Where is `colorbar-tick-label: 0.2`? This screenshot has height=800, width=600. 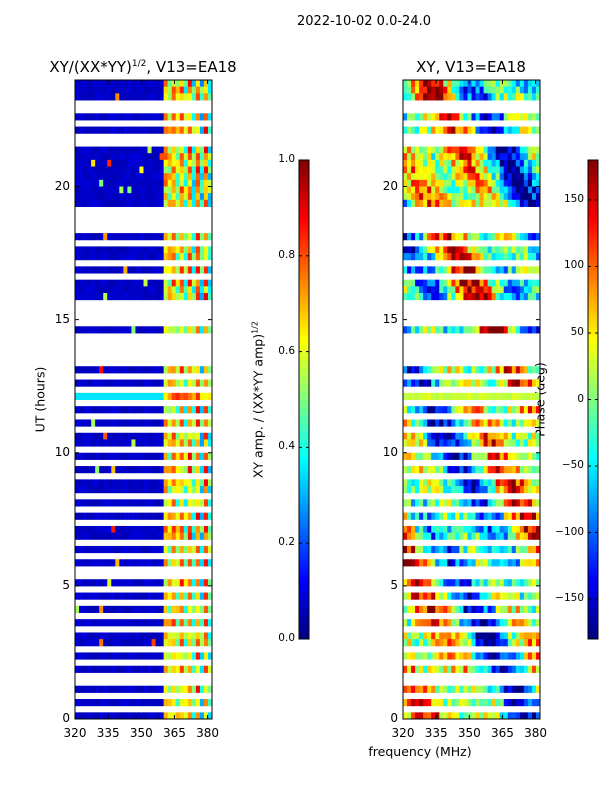
colorbar-tick-label: 0.2 is located at coordinates (286, 542).